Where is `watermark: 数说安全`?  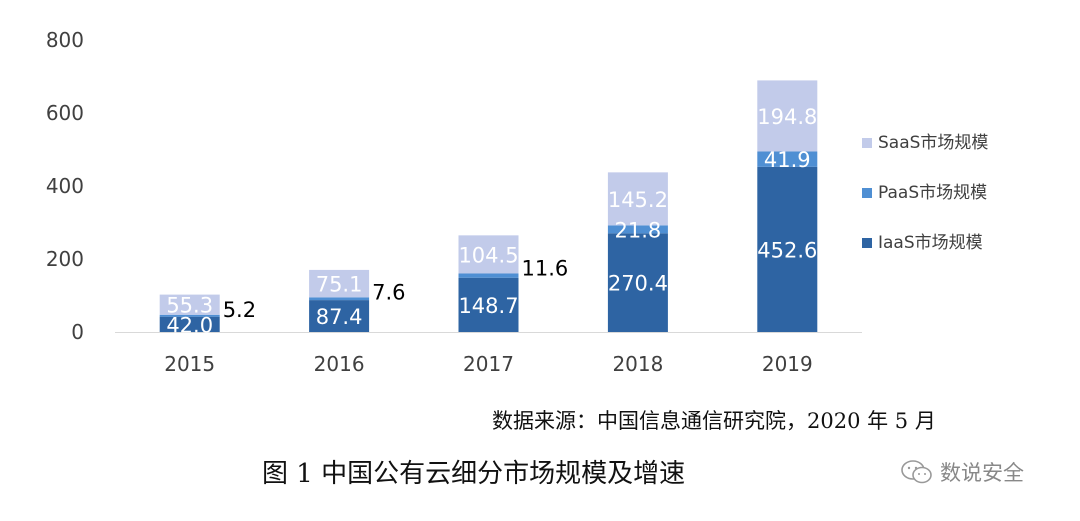 watermark: 数说安全 is located at coordinates (962, 472).